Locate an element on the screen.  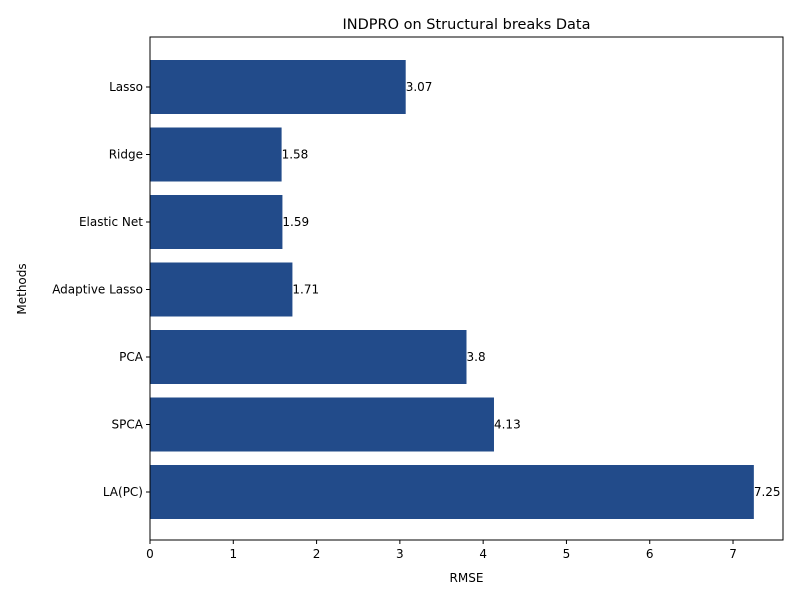
x-axis: 0 1 2 3 4 5 6 7 is located at coordinates (441, 550).